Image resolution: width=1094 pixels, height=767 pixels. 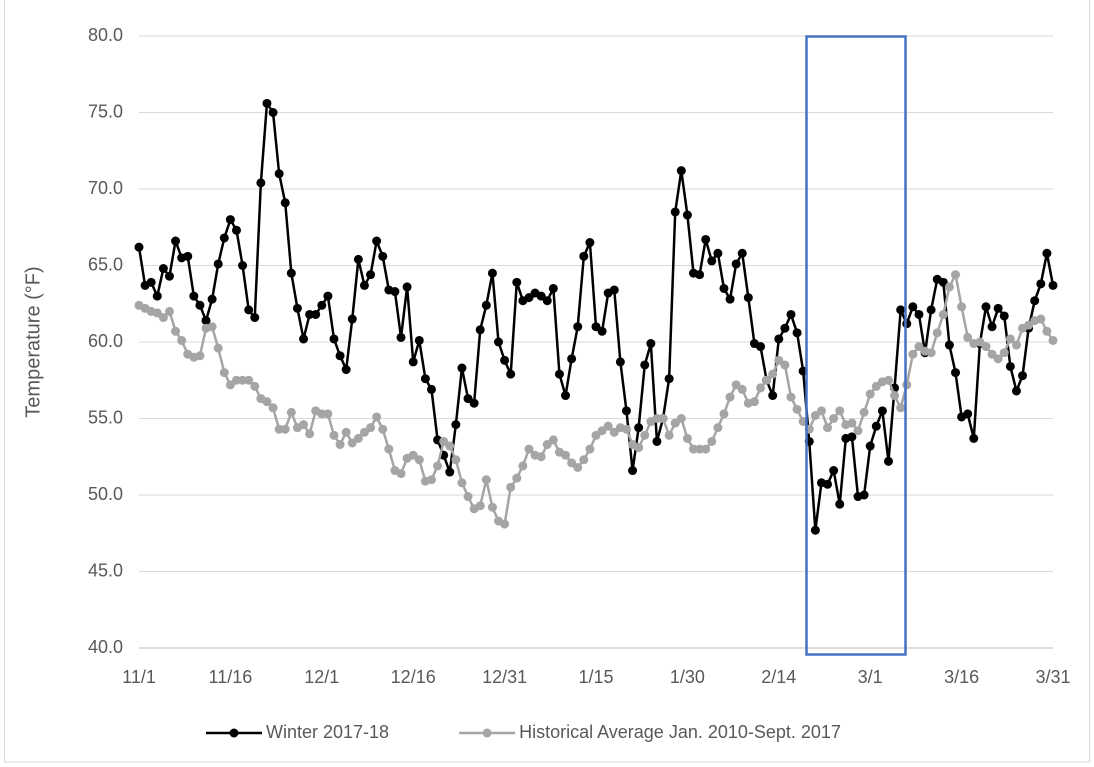 I want to click on y-tick-label: 75.0, so click(x=105, y=111).